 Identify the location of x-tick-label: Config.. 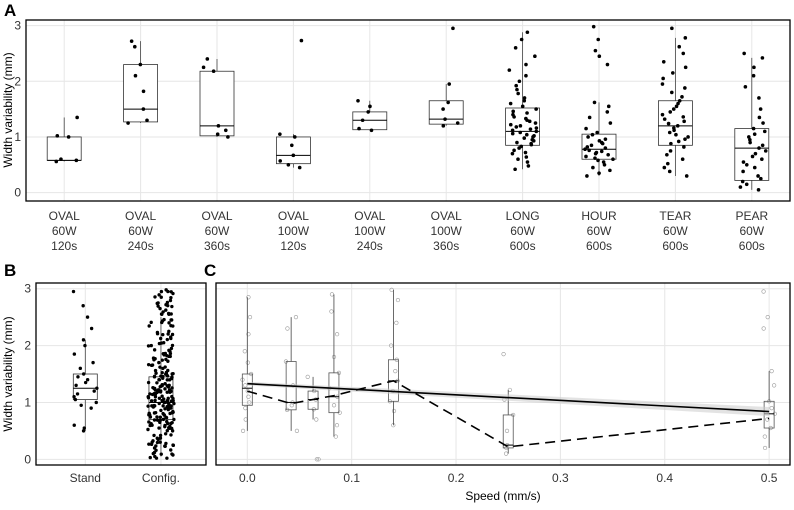
(161, 478).